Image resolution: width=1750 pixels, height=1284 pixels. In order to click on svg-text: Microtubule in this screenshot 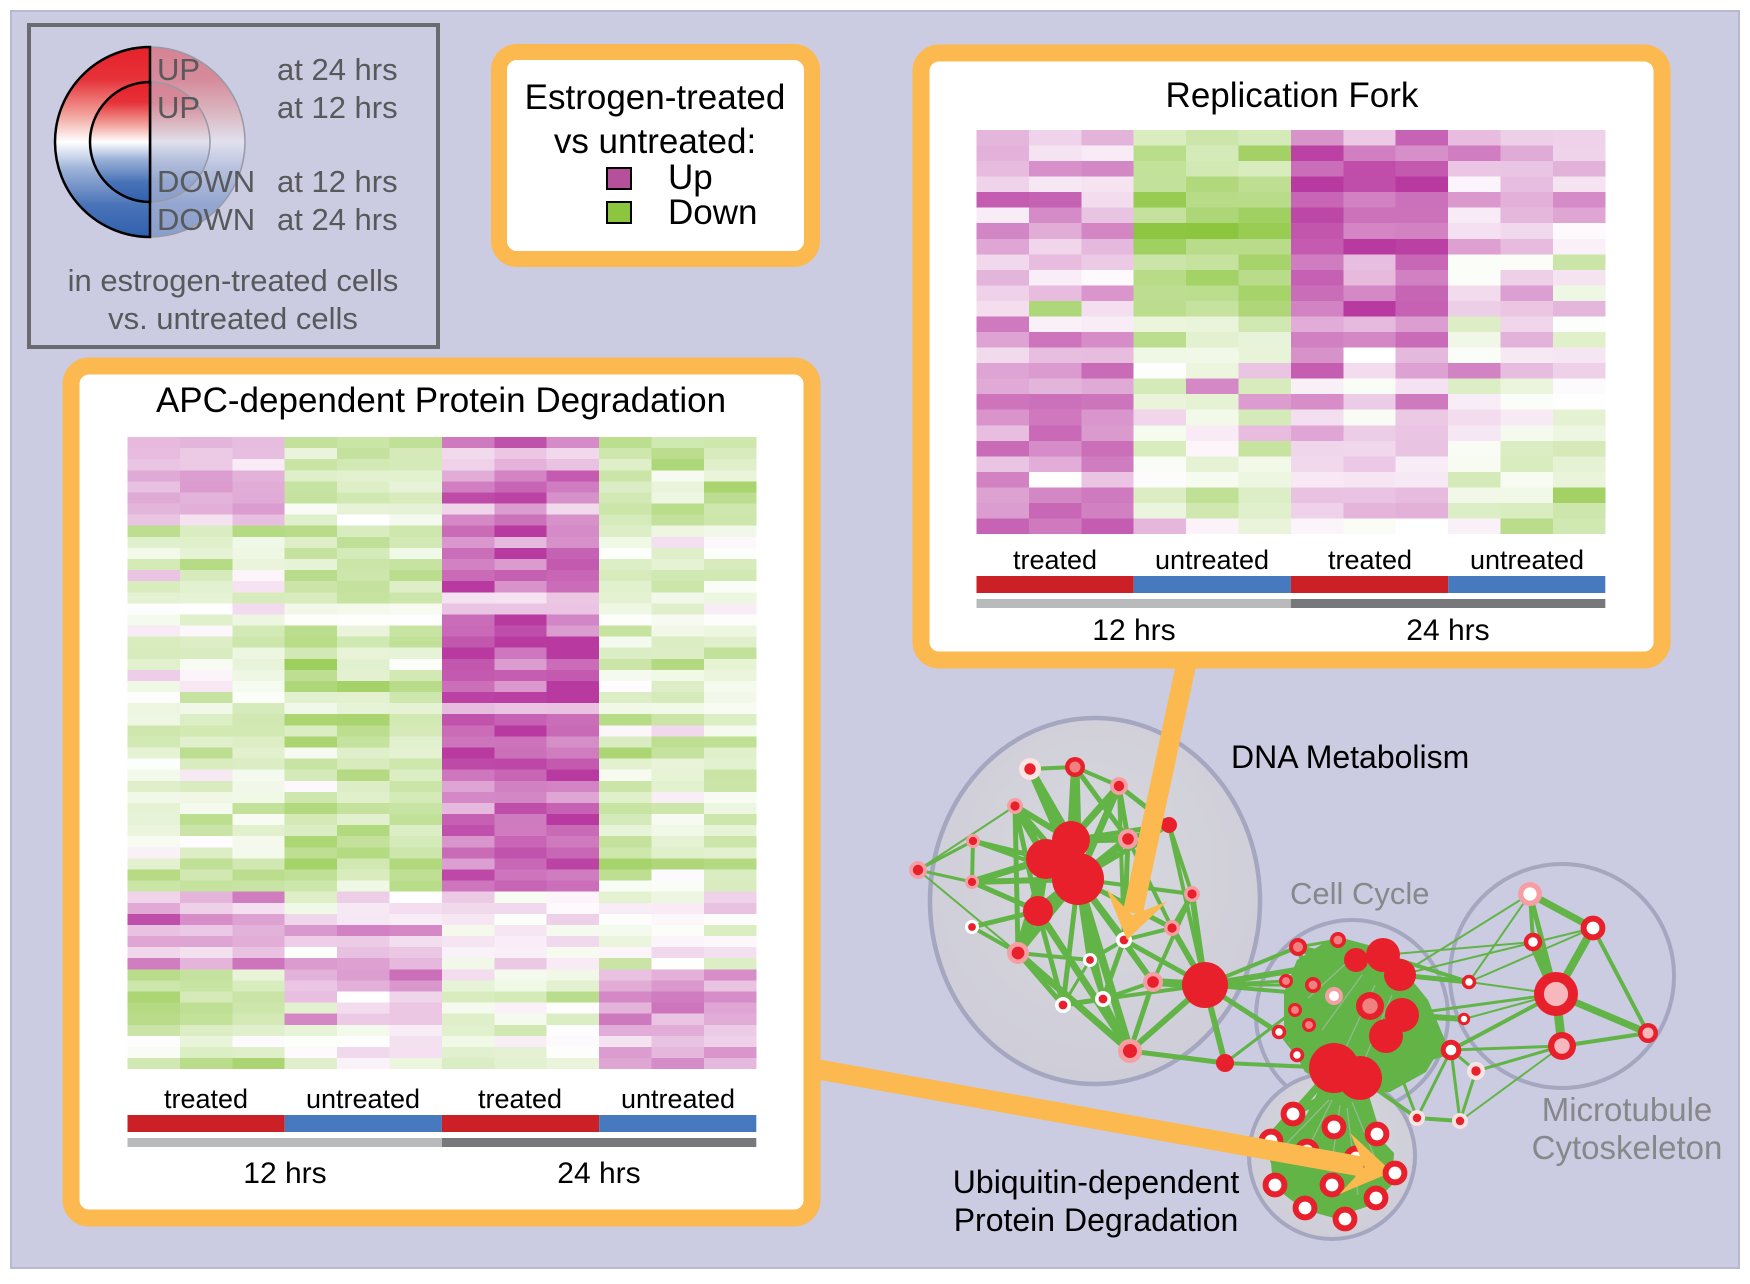, I will do `click(1627, 1109)`.